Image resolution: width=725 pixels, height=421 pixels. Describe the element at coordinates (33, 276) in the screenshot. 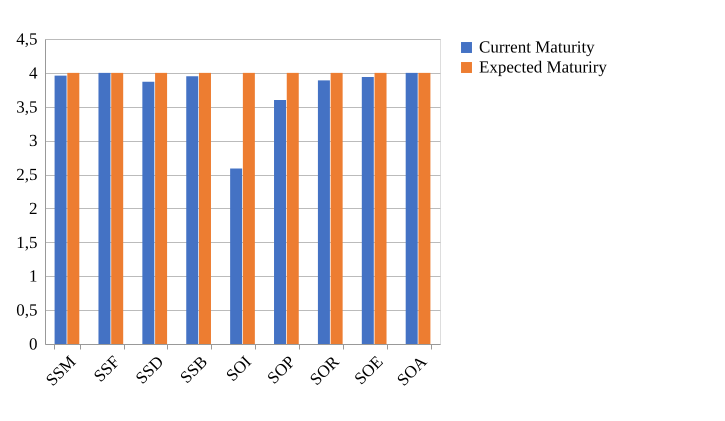

I see `y-tick-label: 1` at that location.